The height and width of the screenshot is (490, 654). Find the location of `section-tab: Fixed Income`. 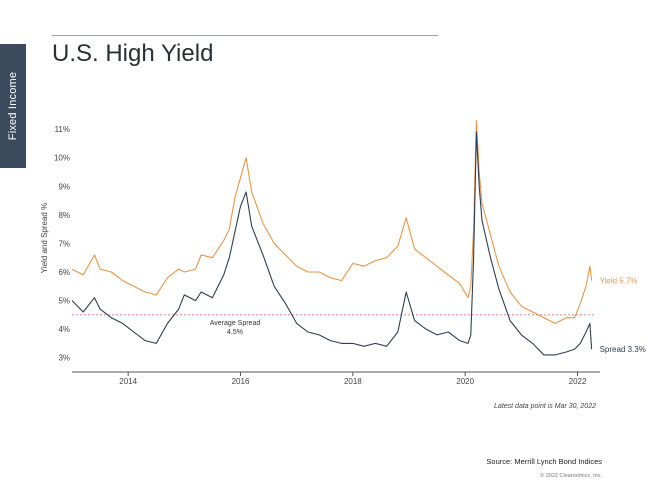

section-tab: Fixed Income is located at coordinates (13, 106).